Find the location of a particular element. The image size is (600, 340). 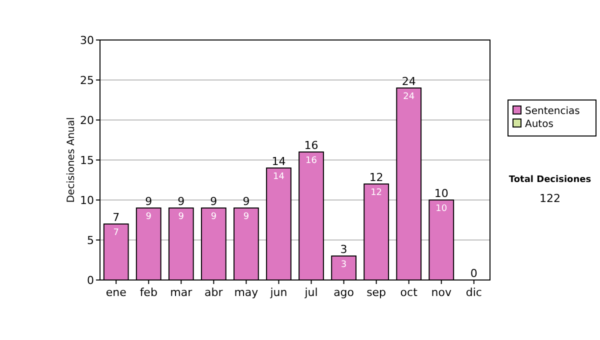

text: 122 is located at coordinates (550, 198).